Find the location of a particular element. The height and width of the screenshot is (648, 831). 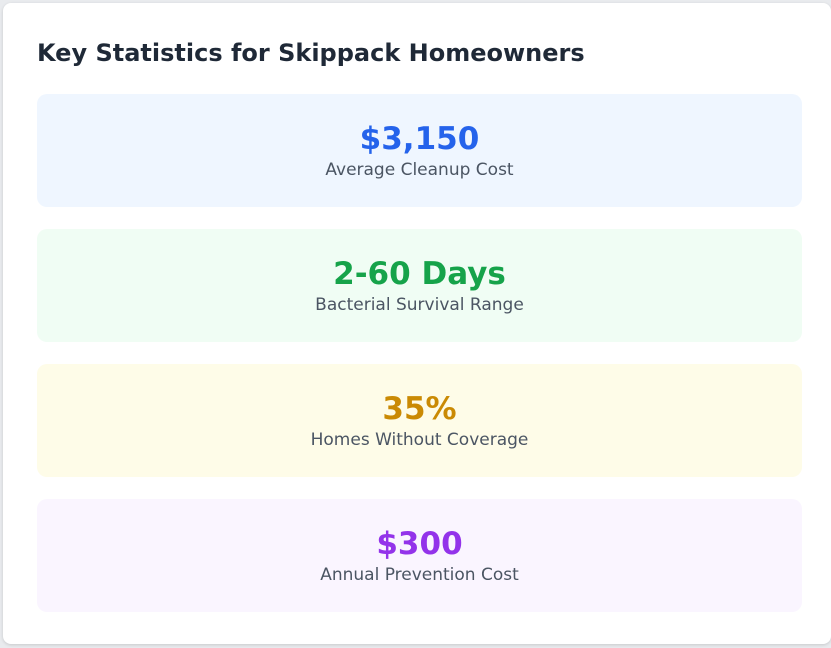

page-title: Key Statistics for Skippack Homeowners is located at coordinates (311, 53).